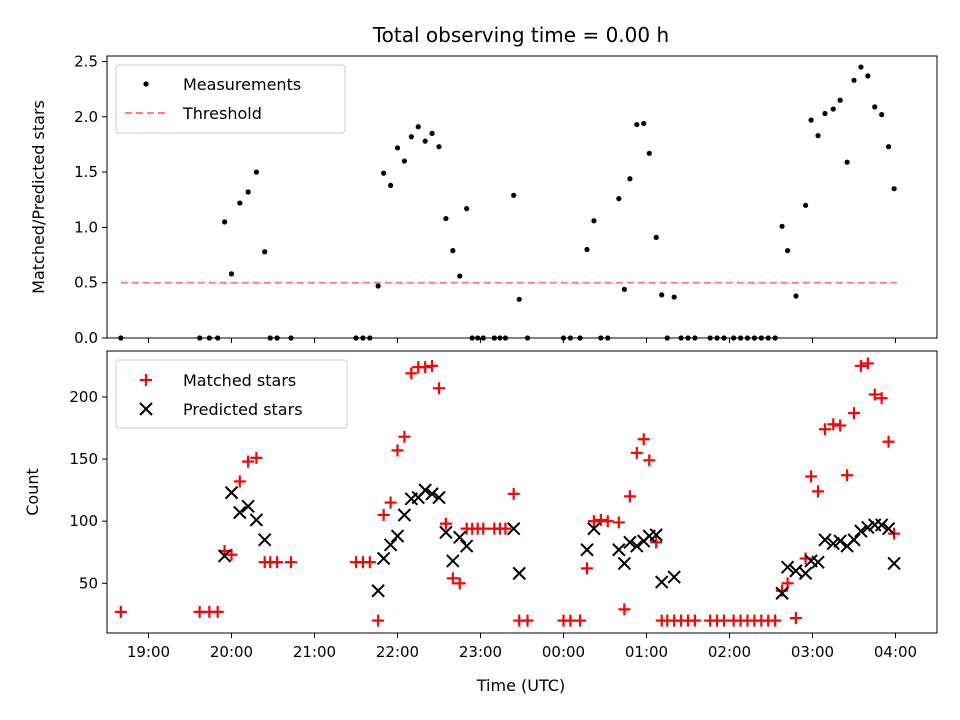 Image resolution: width=960 pixels, height=720 pixels. Describe the element at coordinates (520, 35) in the screenshot. I see `top-plot-title: Total observing time = 0.00 h` at that location.